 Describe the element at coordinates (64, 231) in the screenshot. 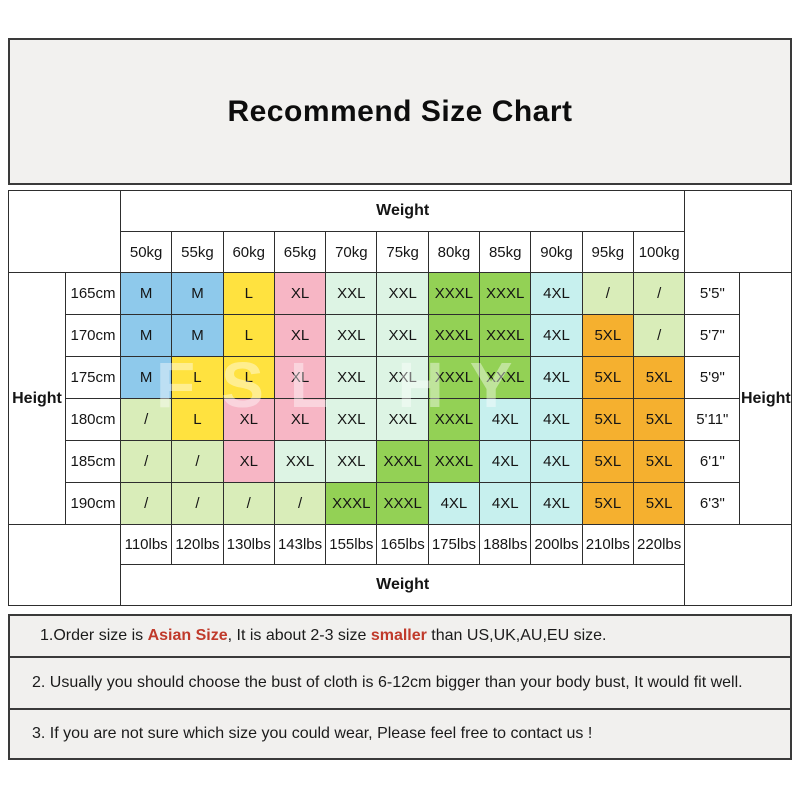

I see `corner-cell-top-left` at that location.